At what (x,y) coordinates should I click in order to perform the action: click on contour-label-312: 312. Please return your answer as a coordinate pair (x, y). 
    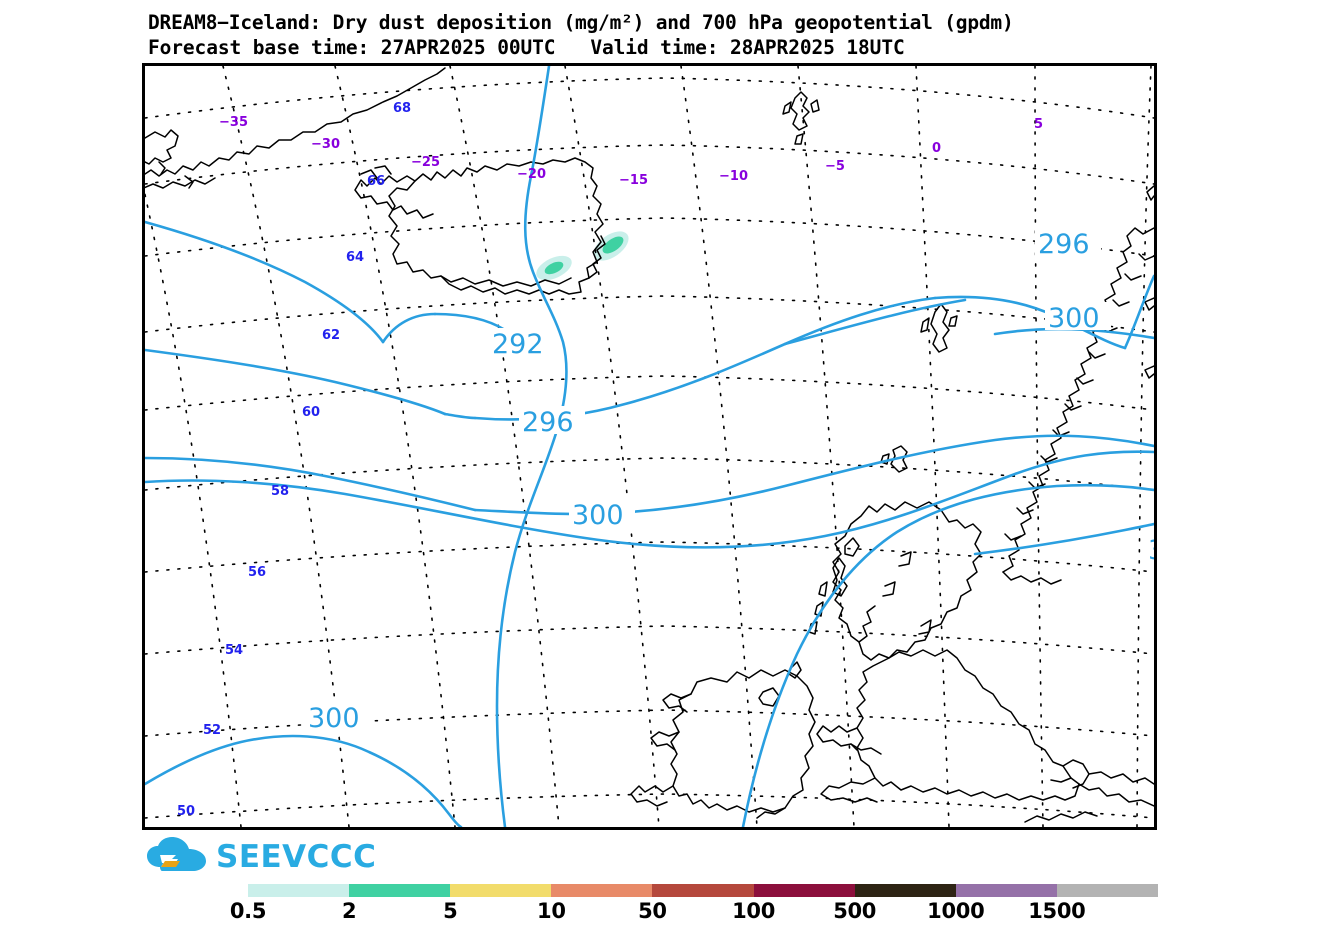
    Looking at the image, I should click on (1151, 550).